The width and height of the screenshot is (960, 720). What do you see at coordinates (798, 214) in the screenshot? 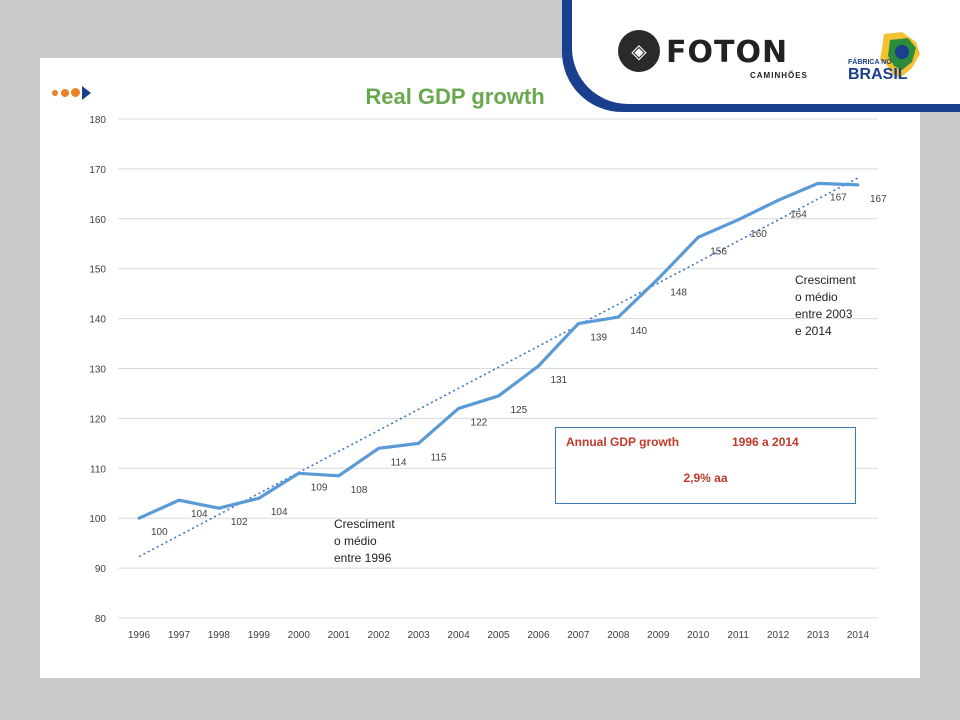
I see `data-label: 164` at bounding box center [798, 214].